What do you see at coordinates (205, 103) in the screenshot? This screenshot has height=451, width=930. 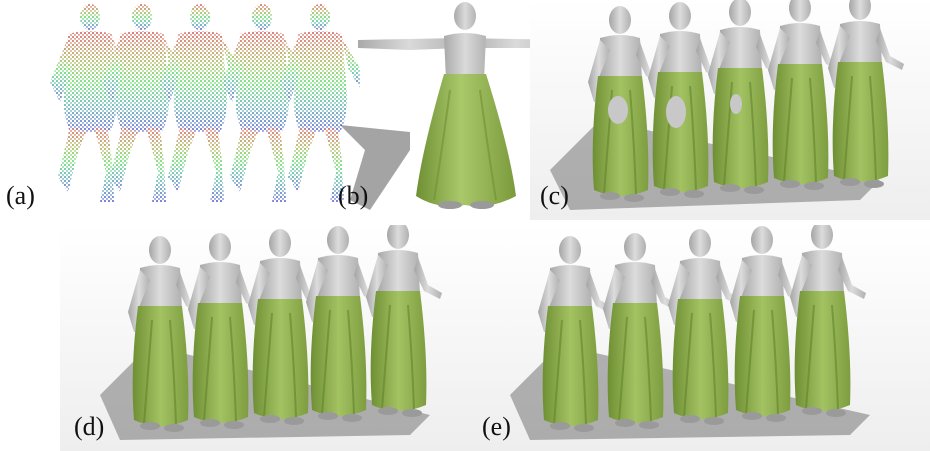 I see `point-cloud-figure` at bounding box center [205, 103].